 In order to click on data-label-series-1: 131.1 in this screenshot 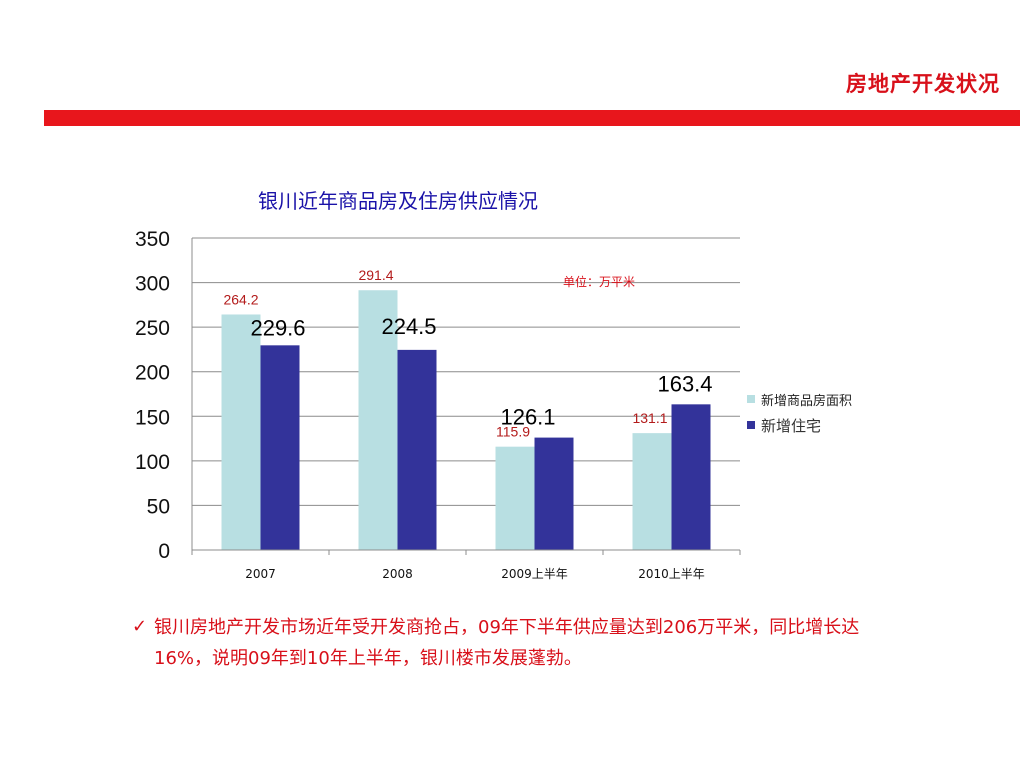, I will do `click(649, 418)`.